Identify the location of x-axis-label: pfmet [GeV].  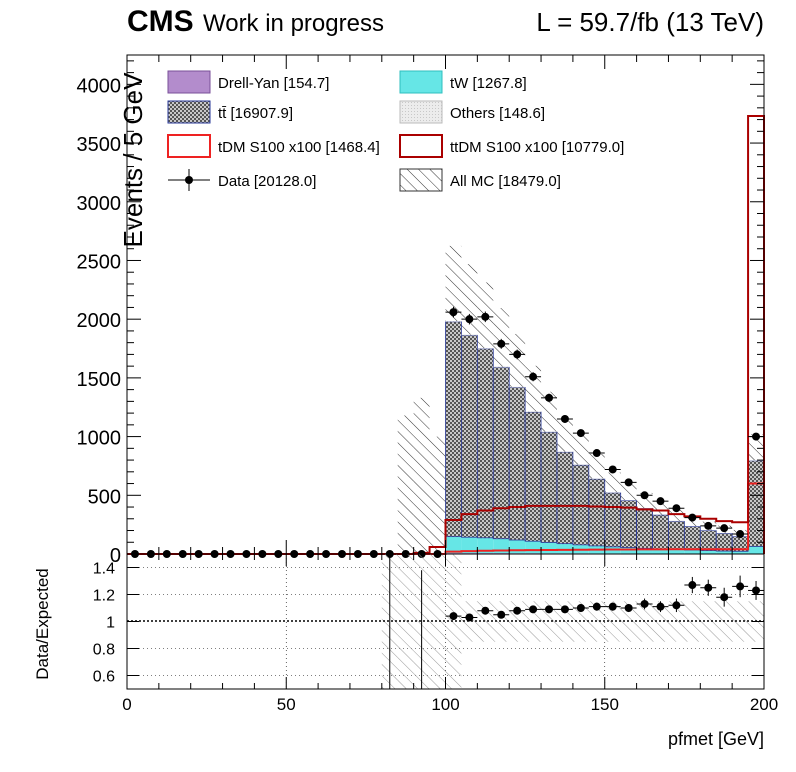
(716, 739).